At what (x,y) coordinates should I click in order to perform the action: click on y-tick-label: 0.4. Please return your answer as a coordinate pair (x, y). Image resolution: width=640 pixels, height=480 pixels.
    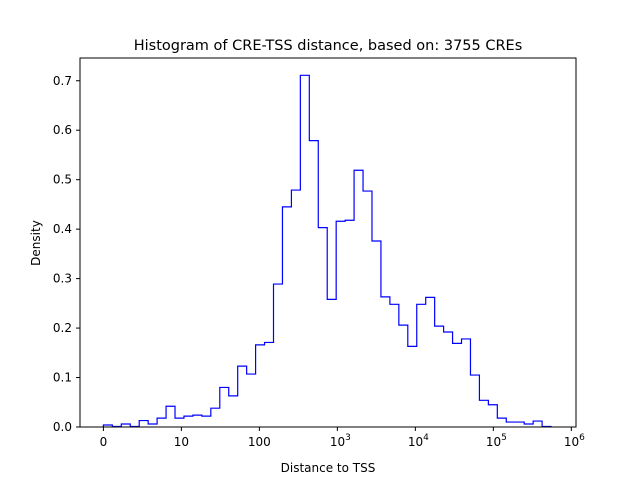
    Looking at the image, I should click on (62, 229).